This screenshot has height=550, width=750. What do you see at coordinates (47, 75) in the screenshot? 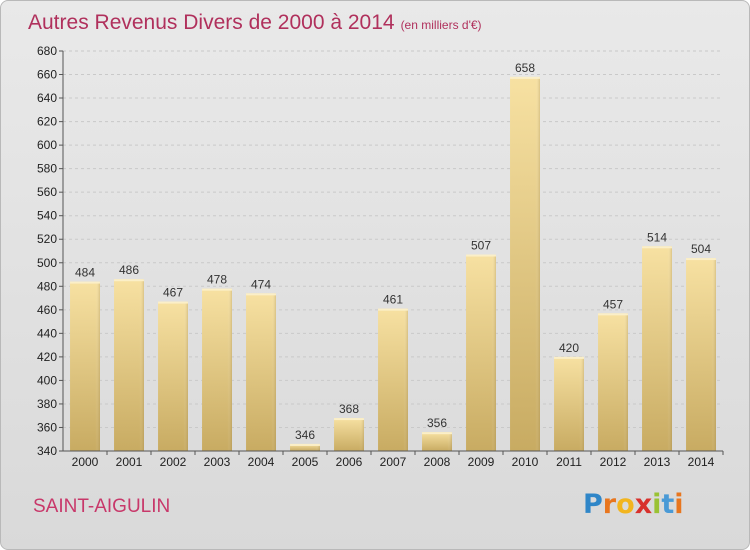
I see `y-tick-label: 660` at bounding box center [47, 75].